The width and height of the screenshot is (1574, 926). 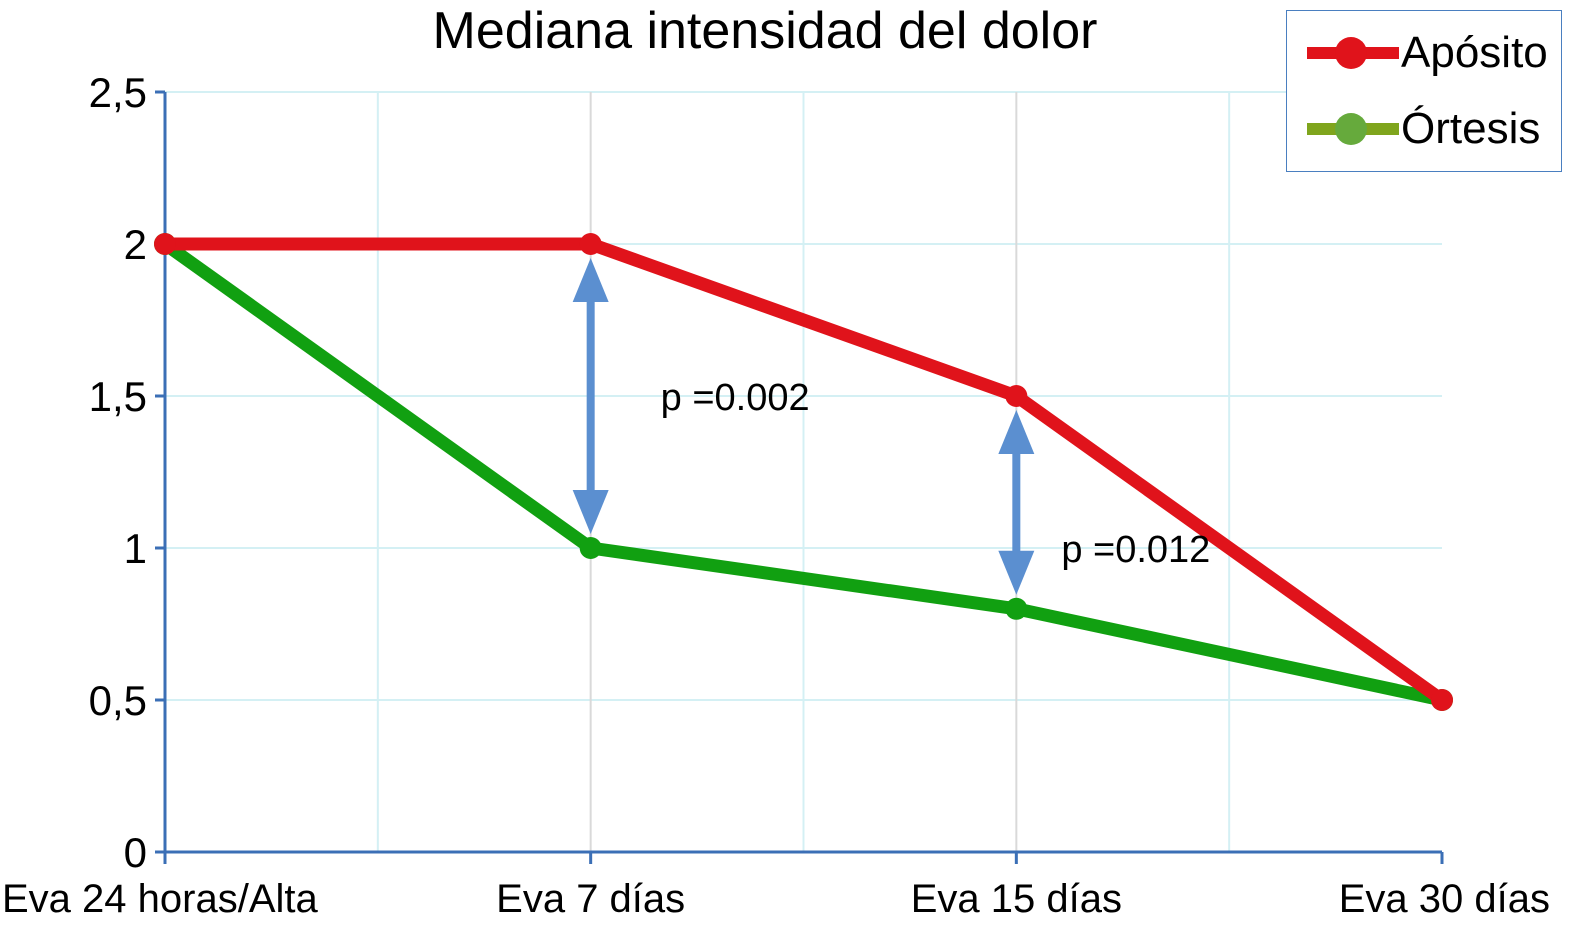 I want to click on y-tick-label: 0,5, so click(x=118, y=700).